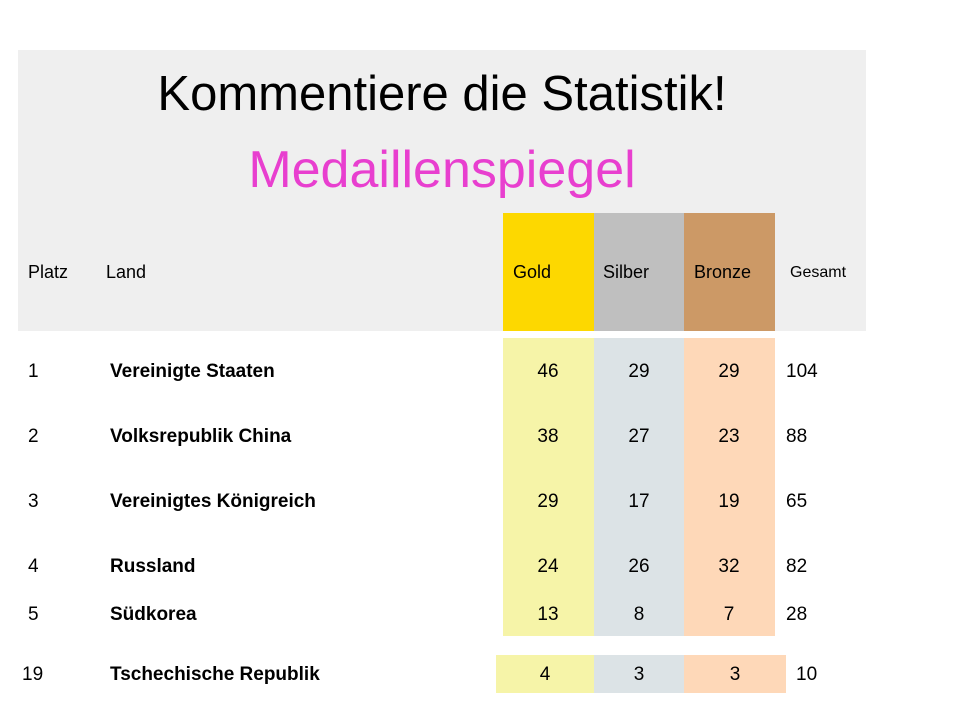  I want to click on cell-land: Südkorea, so click(153, 614).